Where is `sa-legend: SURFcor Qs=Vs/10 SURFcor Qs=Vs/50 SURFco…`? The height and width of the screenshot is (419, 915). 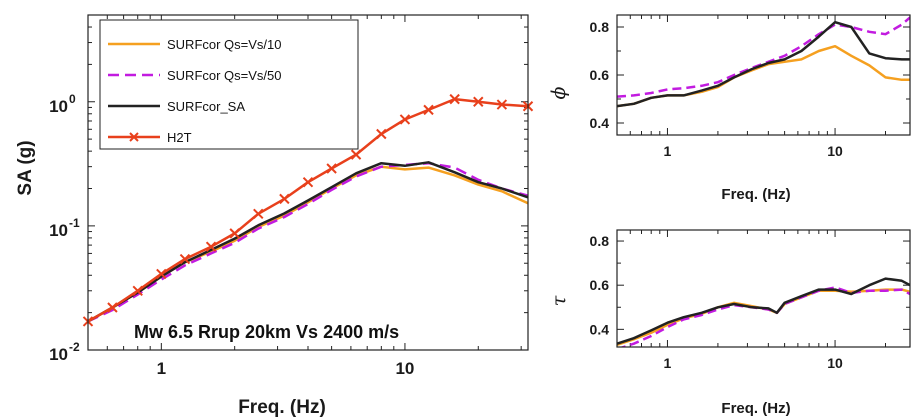 sa-legend: SURFcor Qs=Vs/10 SURFcor Qs=Vs/50 SURFco… is located at coordinates (229, 84).